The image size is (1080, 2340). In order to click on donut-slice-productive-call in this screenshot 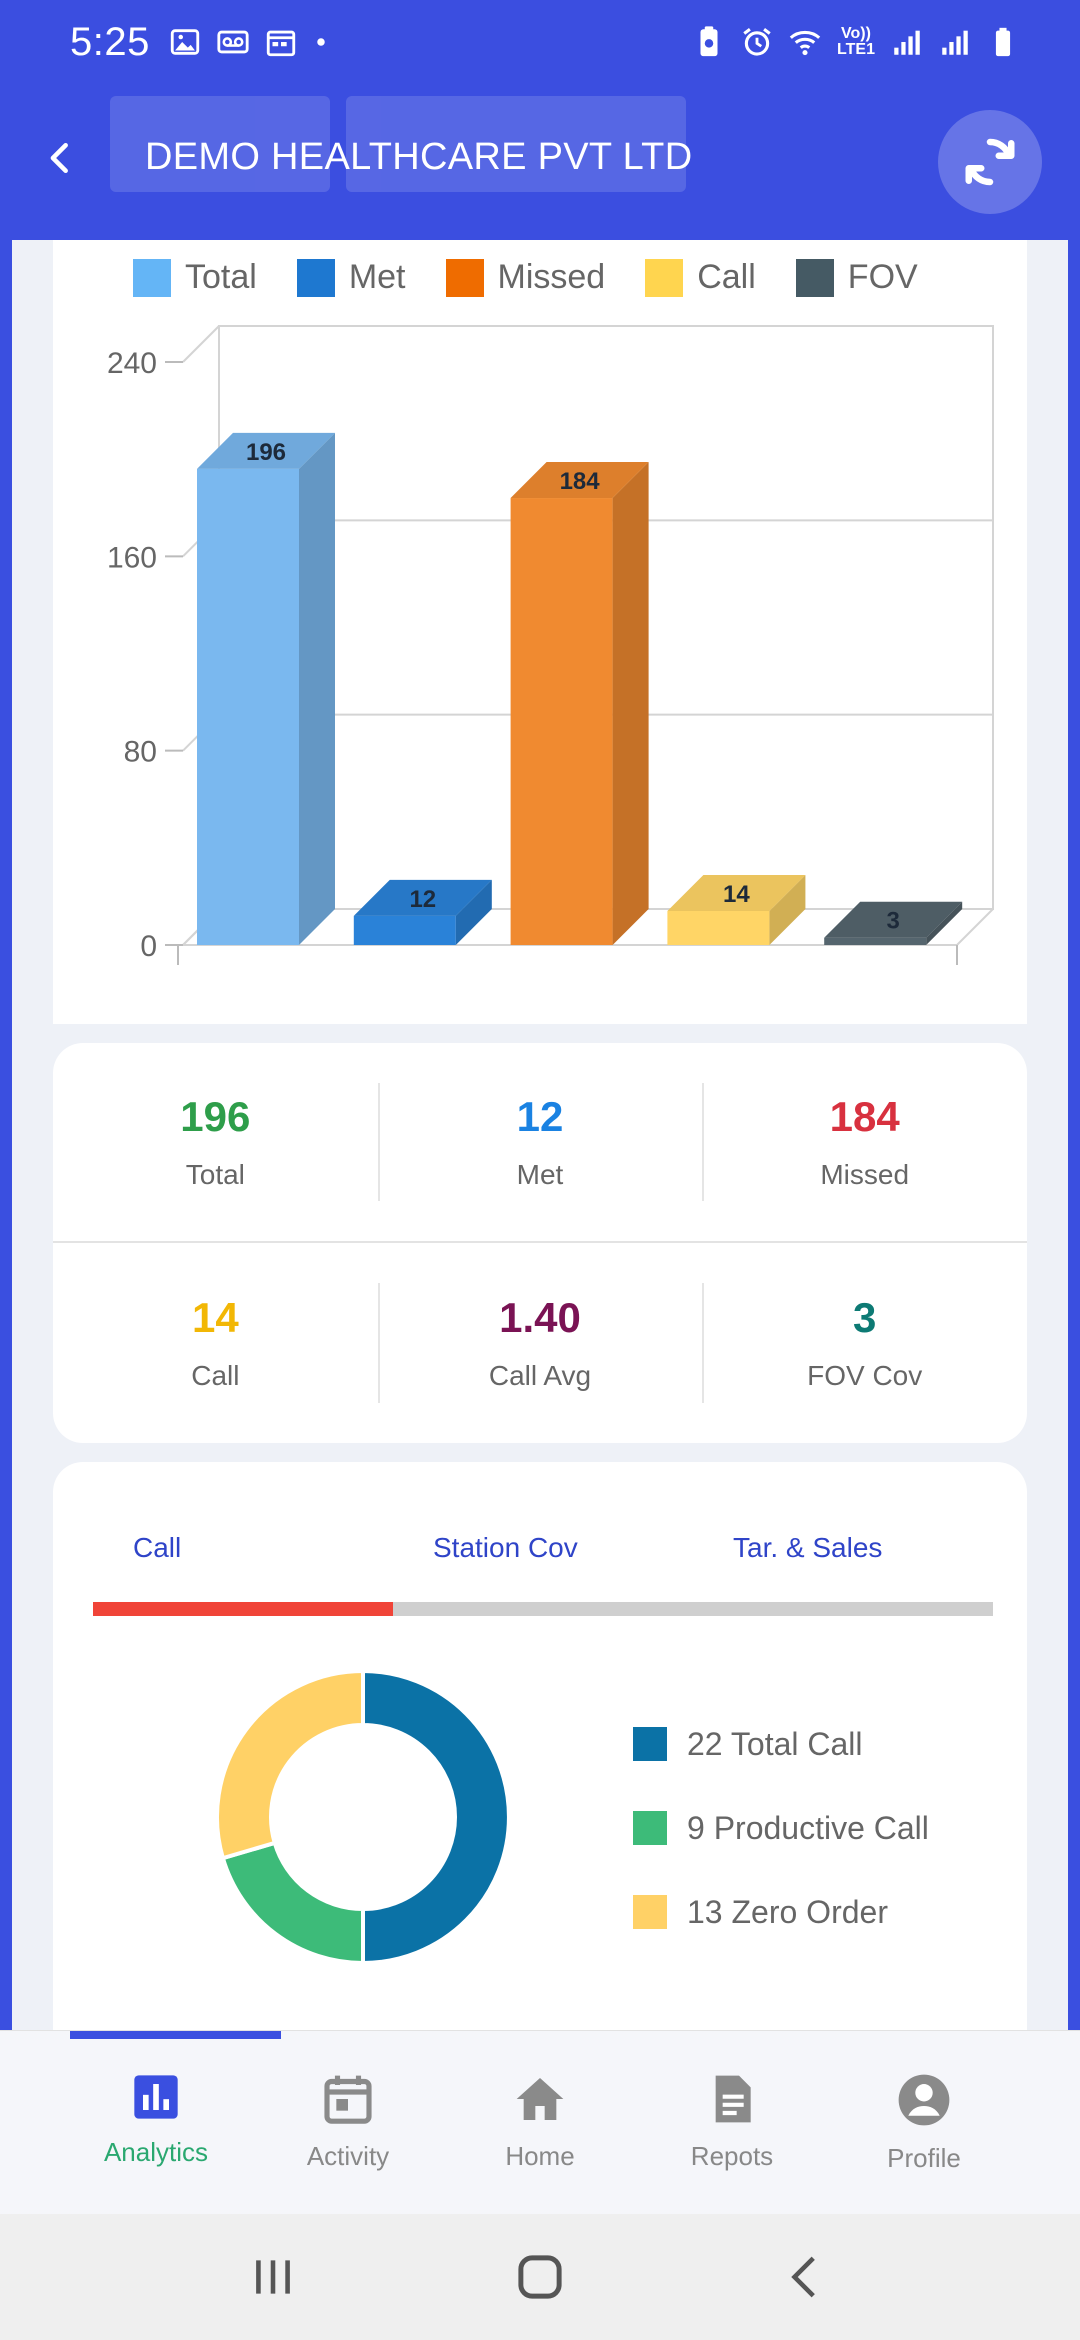, I will do `click(292, 1903)`.